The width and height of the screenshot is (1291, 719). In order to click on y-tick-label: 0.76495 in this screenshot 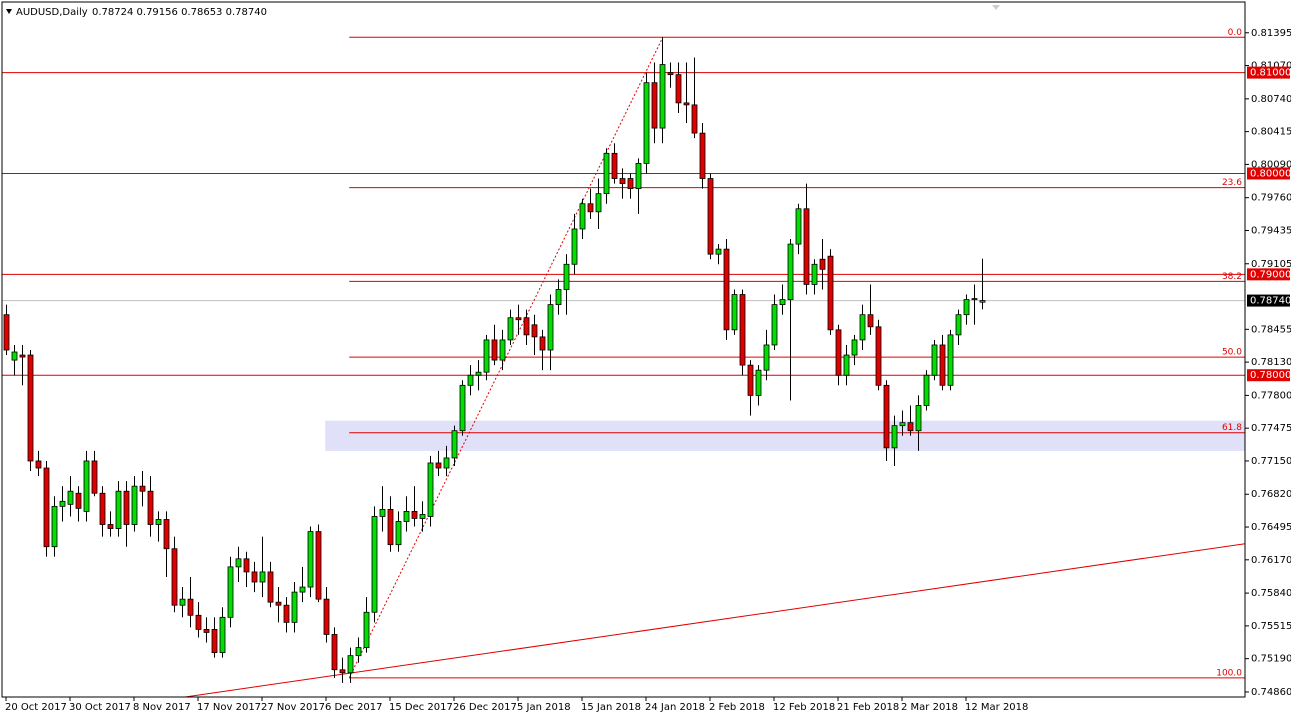, I will do `click(1271, 527)`.